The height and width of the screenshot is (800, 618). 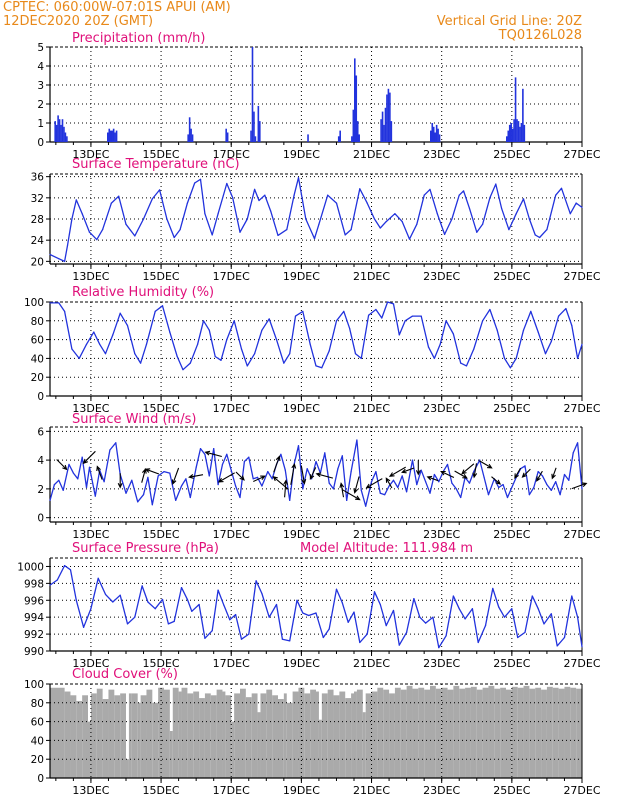 What do you see at coordinates (511, 154) in the screenshot?
I see `x-tick-label: 25DEC` at bounding box center [511, 154].